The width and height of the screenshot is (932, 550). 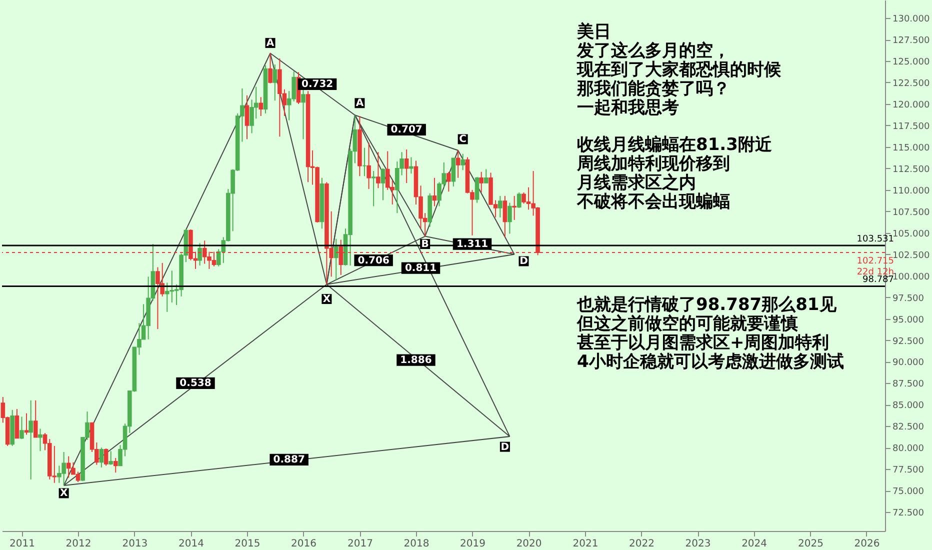 I want to click on annotation: 0.811, so click(x=420, y=268).